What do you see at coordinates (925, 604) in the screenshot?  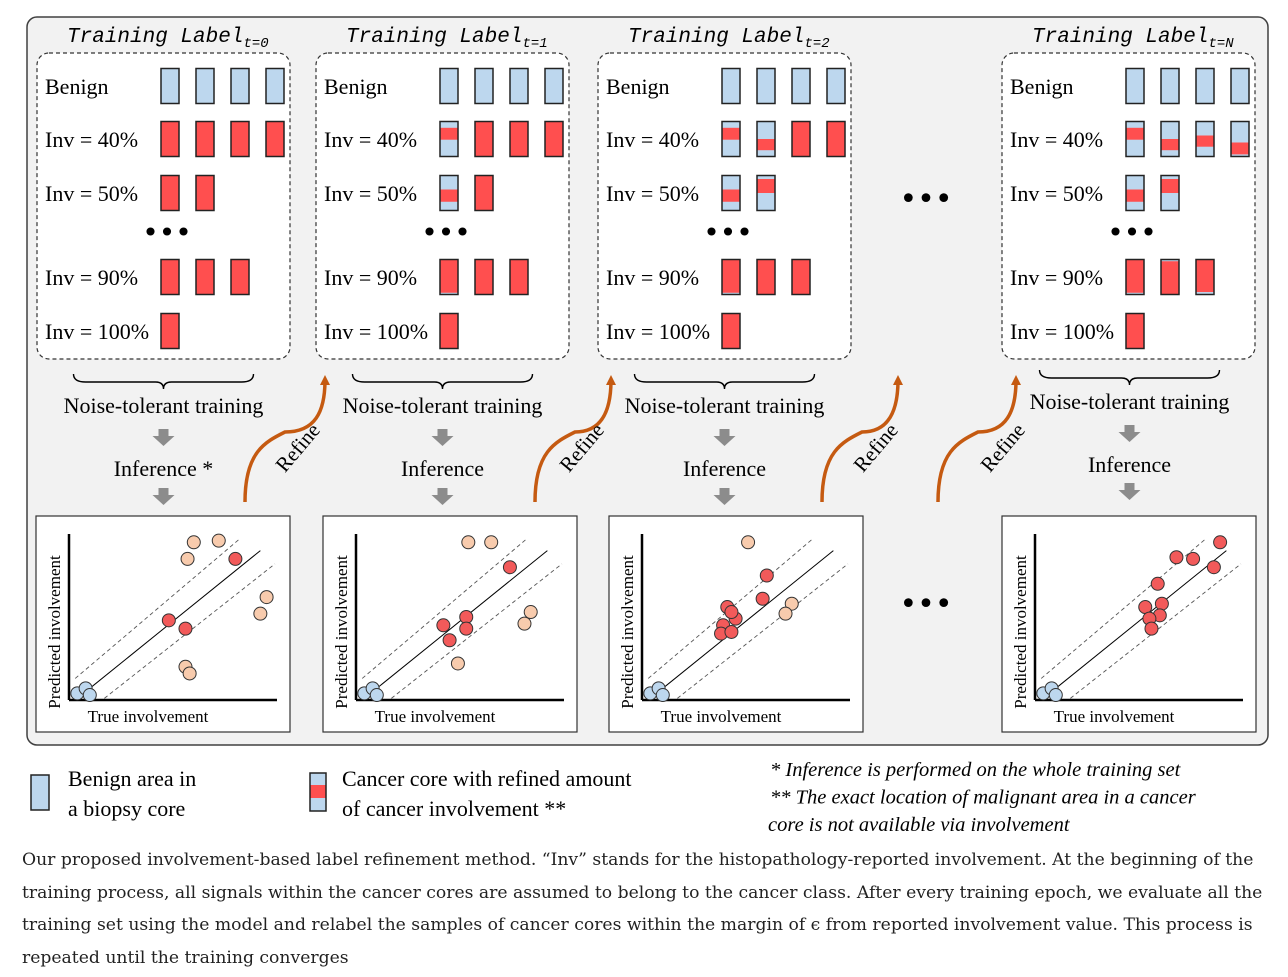 I see `plot-ellipsis: •••` at bounding box center [925, 604].